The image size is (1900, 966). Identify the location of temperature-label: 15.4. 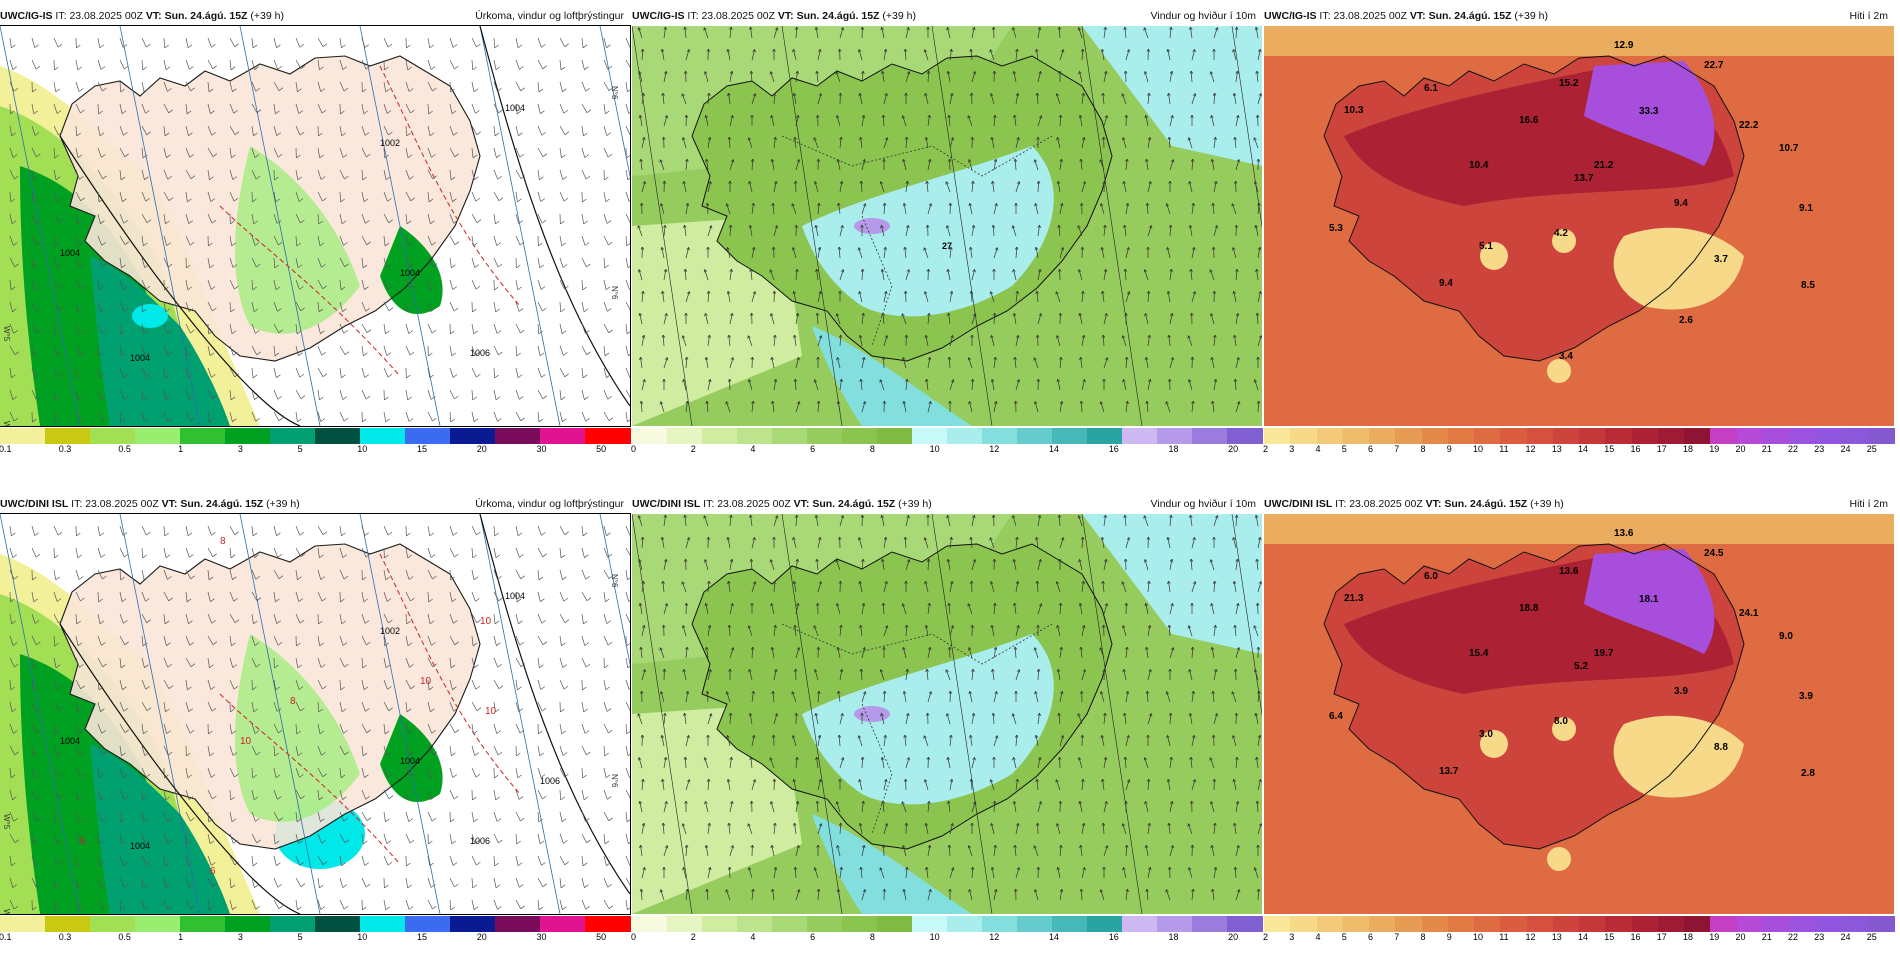
(1479, 653).